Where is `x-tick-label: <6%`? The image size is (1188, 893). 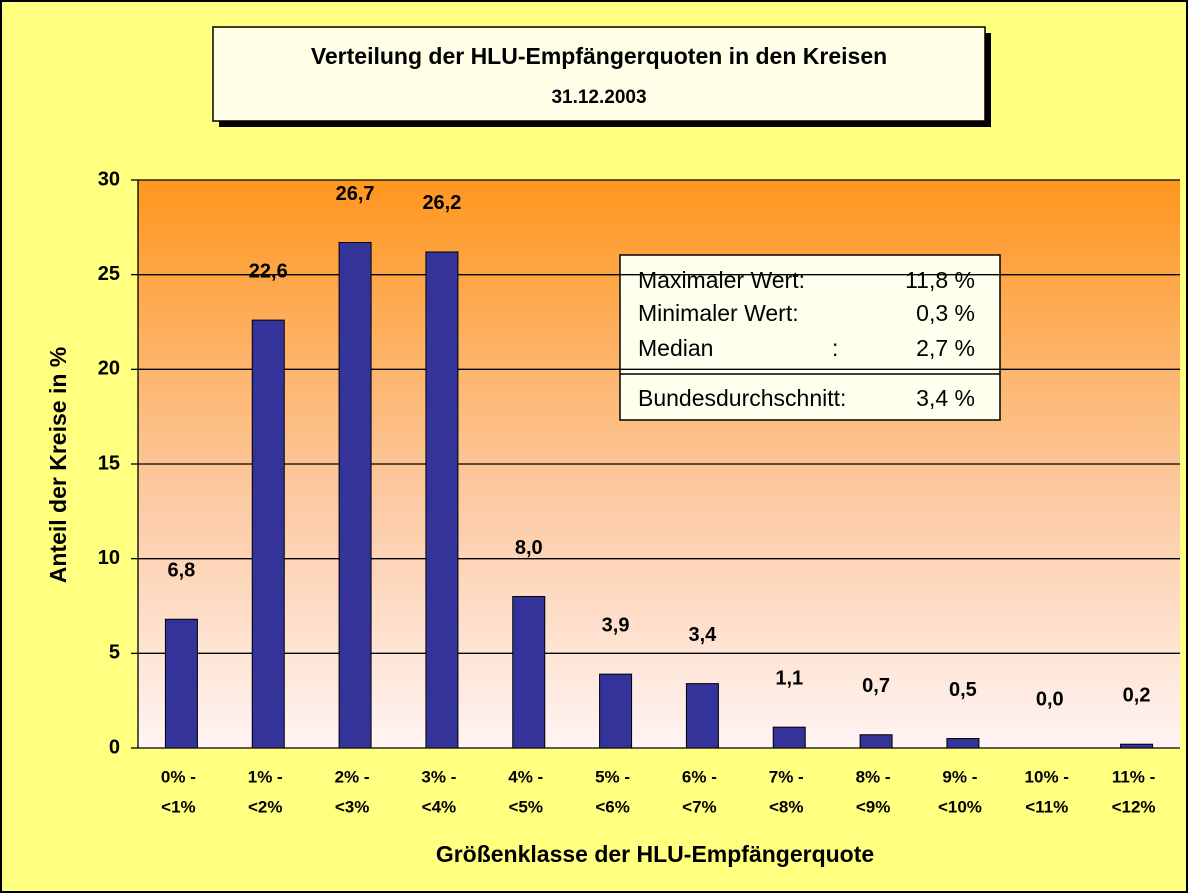
x-tick-label: <6% is located at coordinates (612, 806).